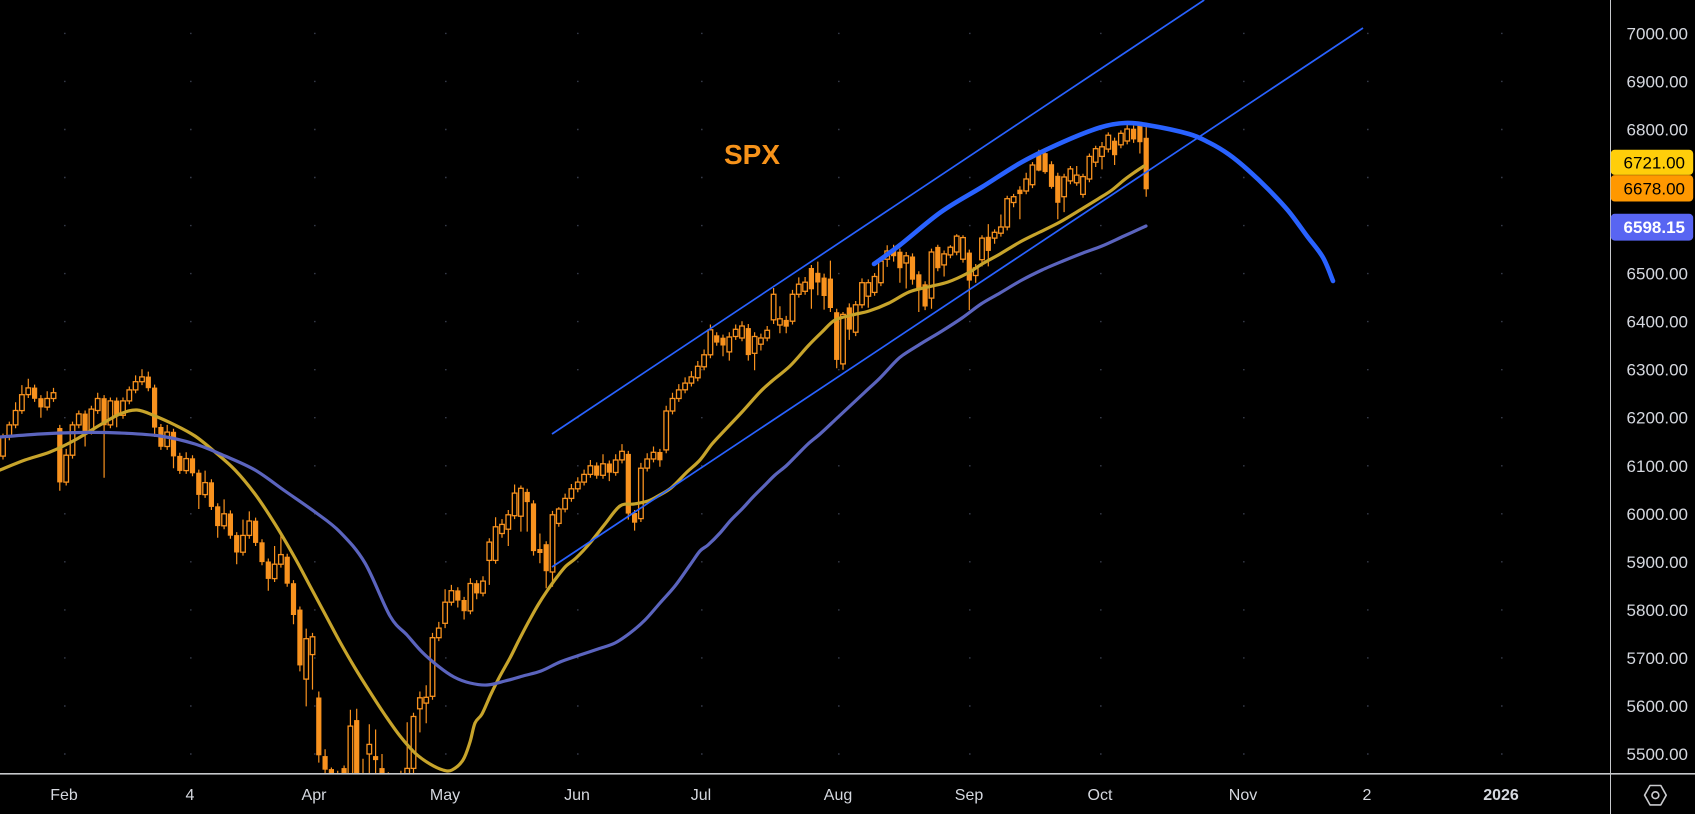 Image resolution: width=1695 pixels, height=814 pixels. I want to click on svg-text: 6900.00, so click(1657, 81).